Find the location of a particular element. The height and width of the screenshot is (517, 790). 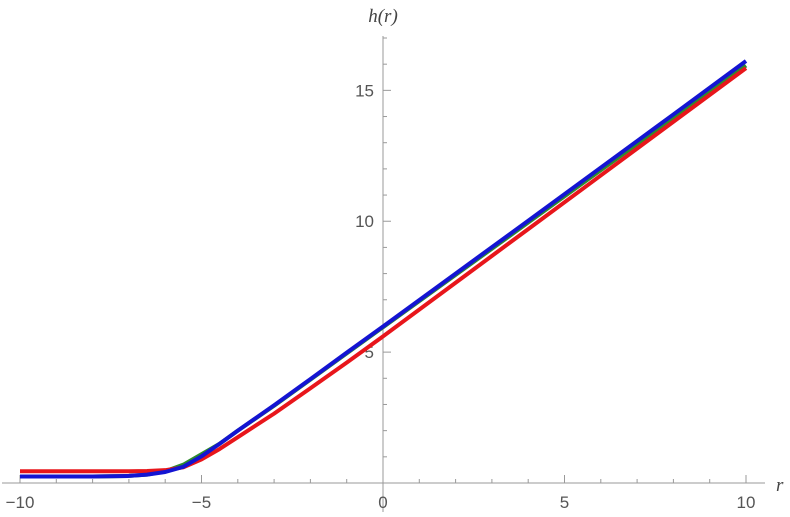

x-tick-label: −10 is located at coordinates (20, 502).